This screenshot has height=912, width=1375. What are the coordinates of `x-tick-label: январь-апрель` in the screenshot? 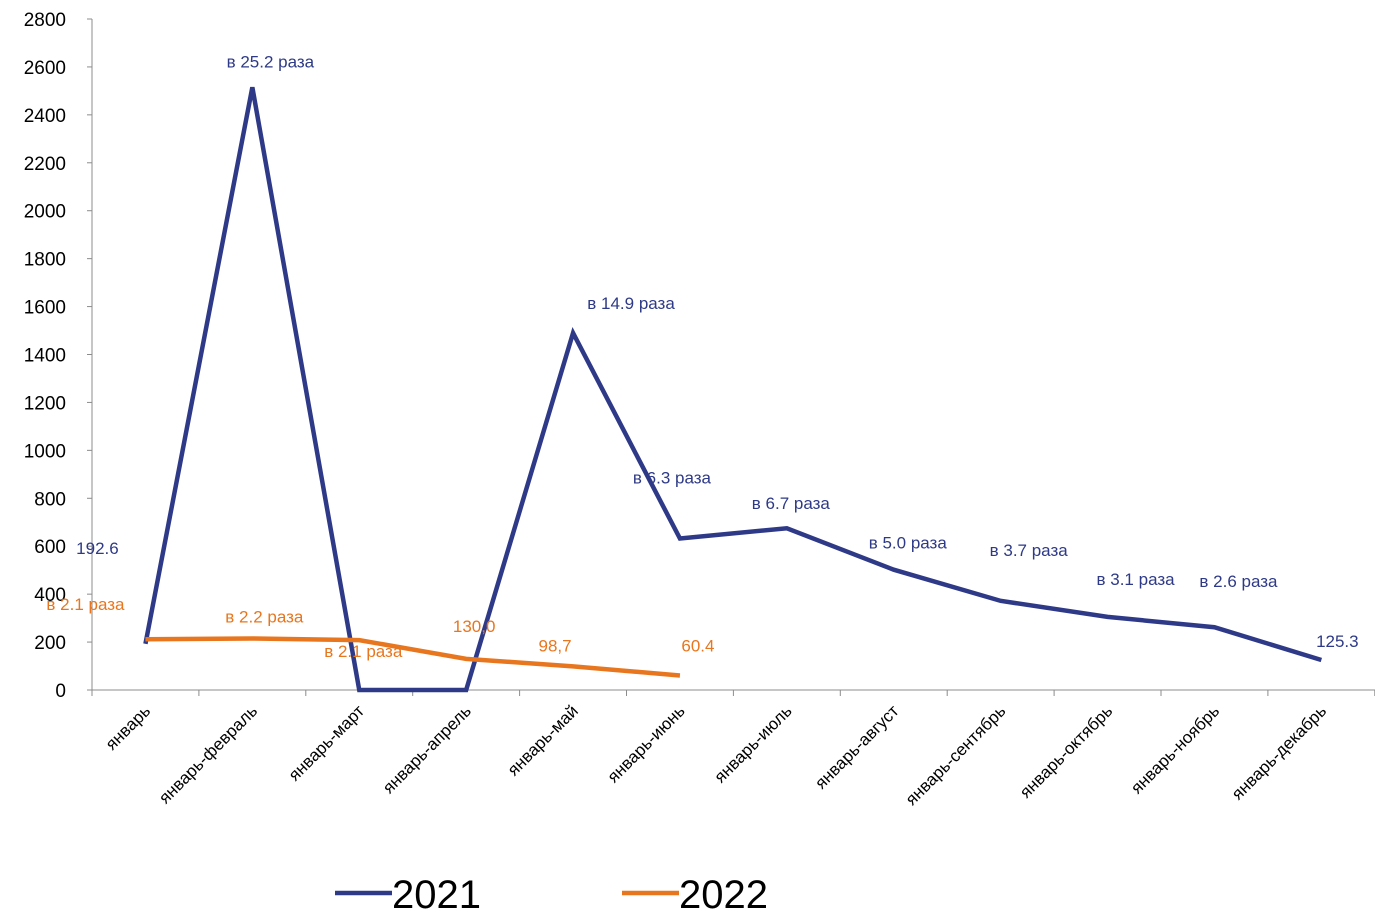 It's located at (427, 749).